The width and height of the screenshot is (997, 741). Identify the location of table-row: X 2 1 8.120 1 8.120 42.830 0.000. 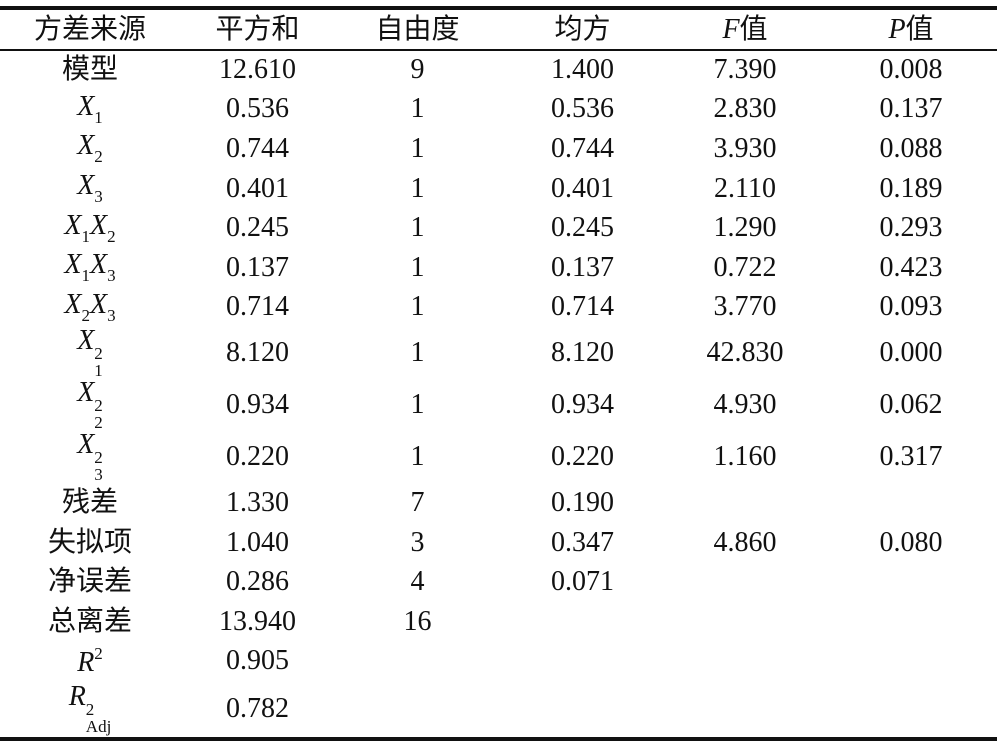
(498, 352).